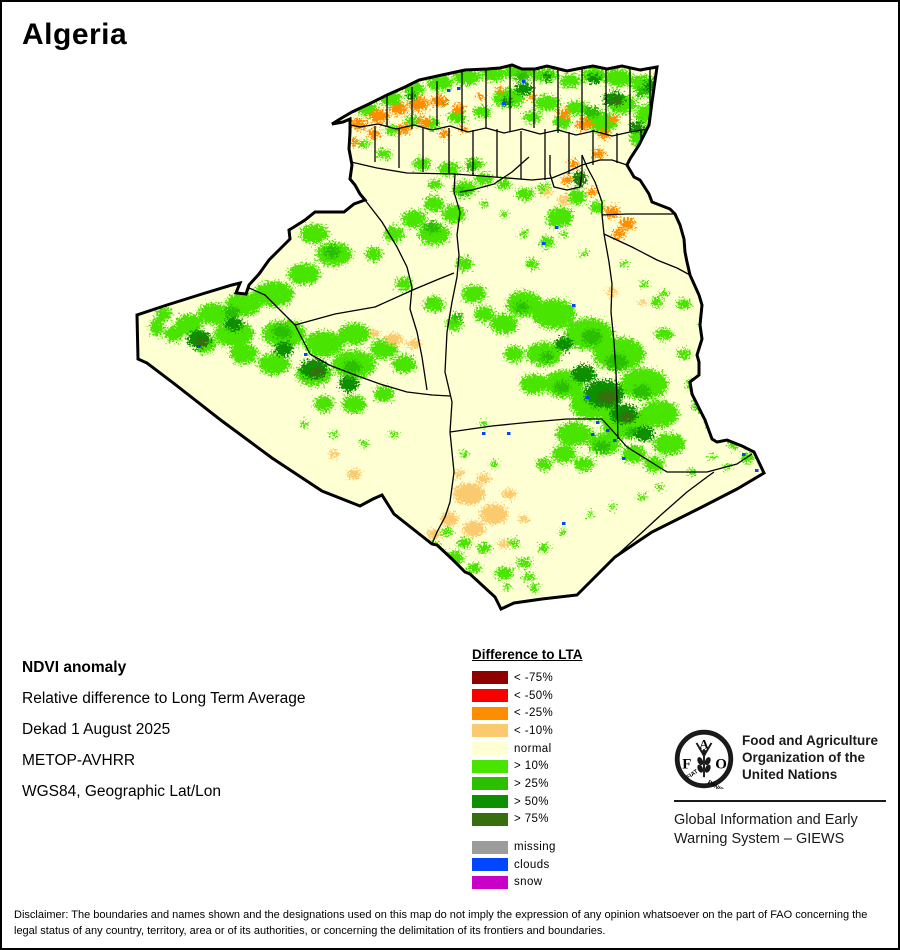 Image resolution: width=900 pixels, height=950 pixels. Describe the element at coordinates (534, 677) in the screenshot. I see `legend-label: < -75%` at that location.